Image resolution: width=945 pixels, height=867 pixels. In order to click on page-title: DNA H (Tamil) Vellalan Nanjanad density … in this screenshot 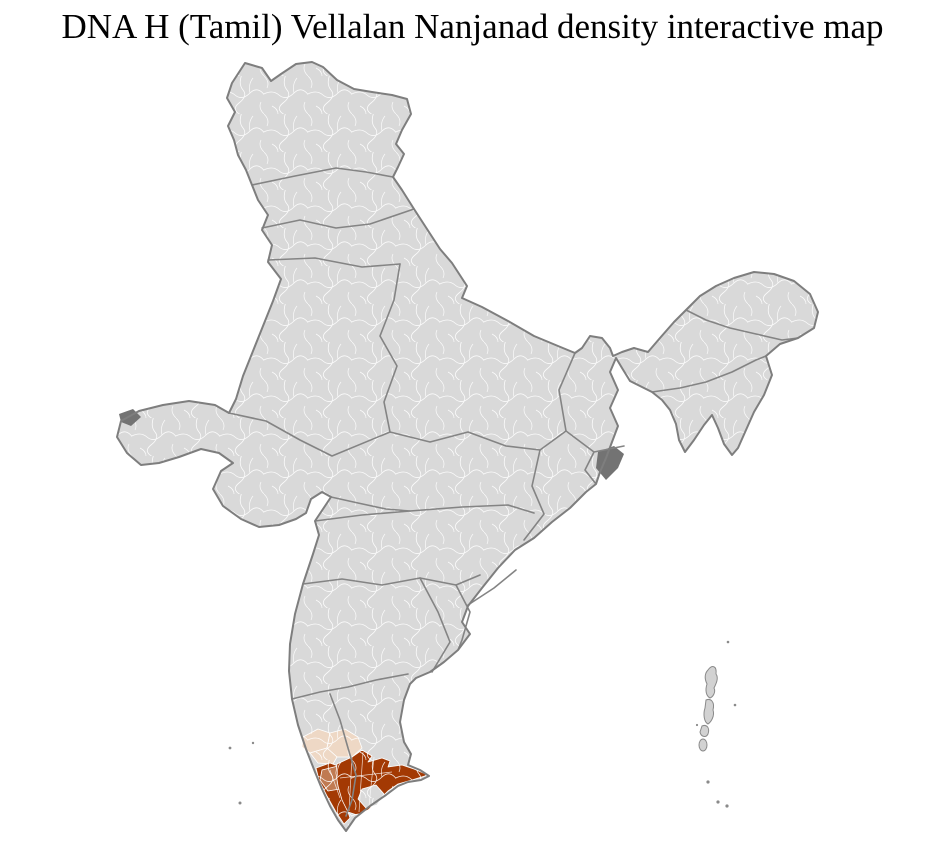, I will do `click(472, 26)`.